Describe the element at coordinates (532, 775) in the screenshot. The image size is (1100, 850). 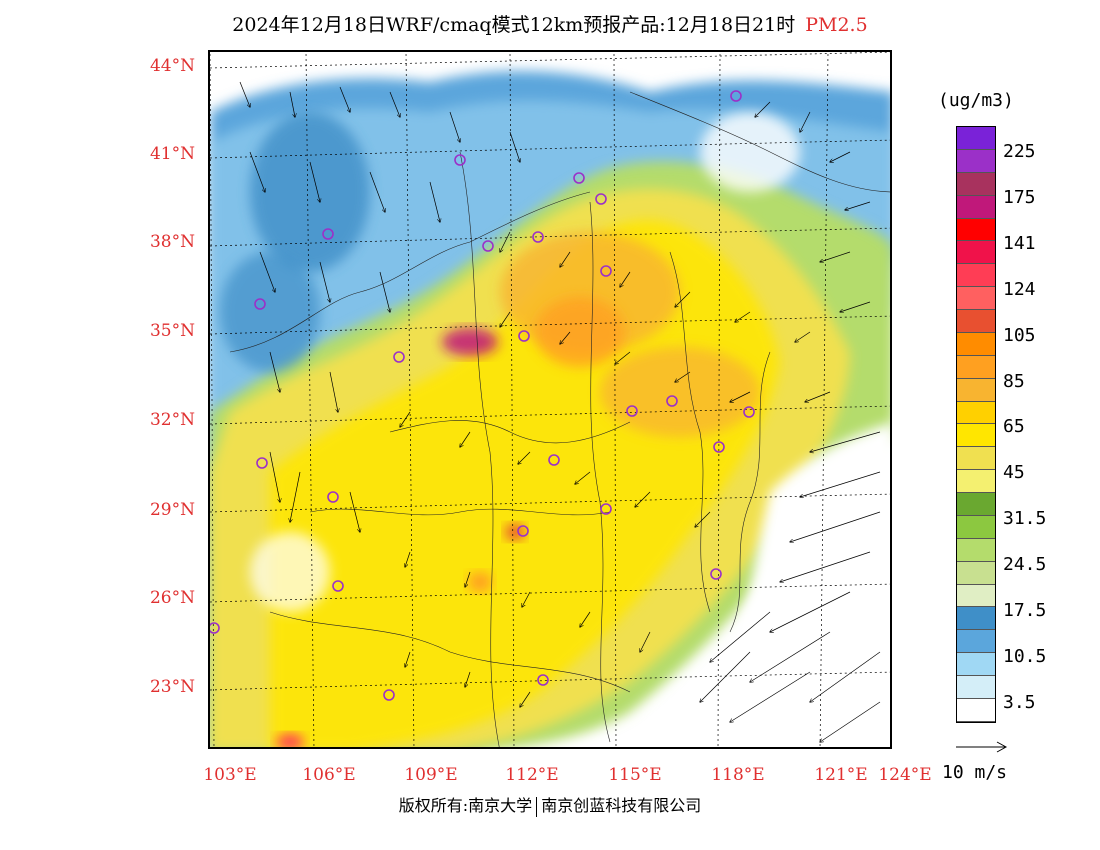
I see `lon-label-112e: 112°E` at that location.